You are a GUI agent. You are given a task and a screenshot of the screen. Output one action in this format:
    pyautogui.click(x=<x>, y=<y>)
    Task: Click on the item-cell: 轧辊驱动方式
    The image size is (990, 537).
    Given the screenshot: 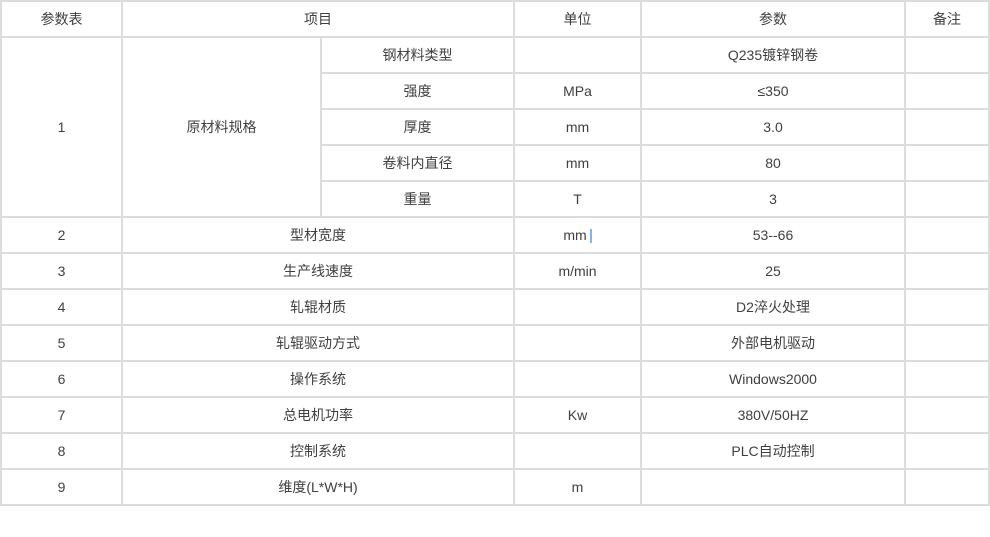 What is the action you would take?
    pyautogui.click(x=318, y=343)
    